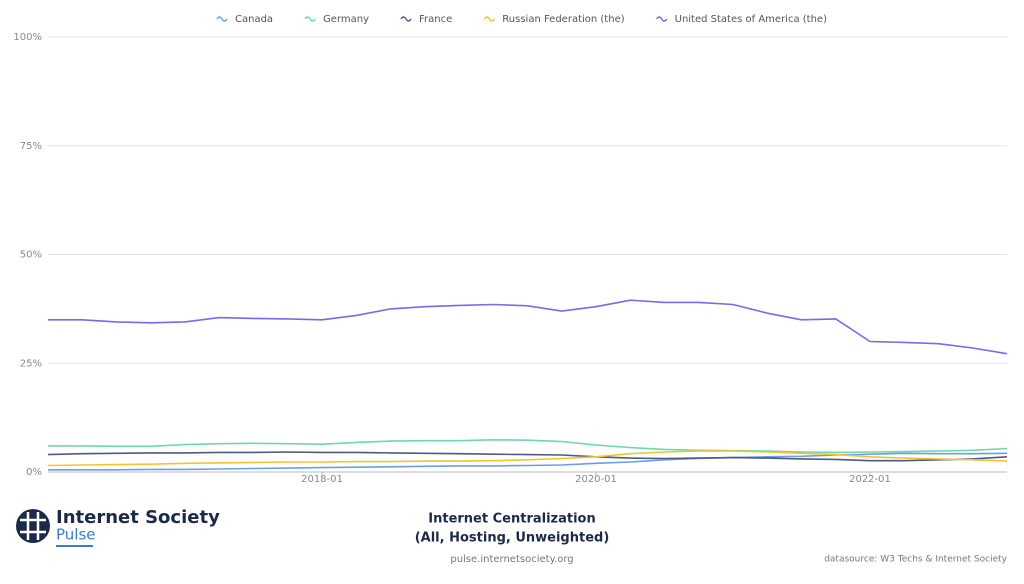 The width and height of the screenshot is (1024, 584). I want to click on logo-icon, so click(33, 526).